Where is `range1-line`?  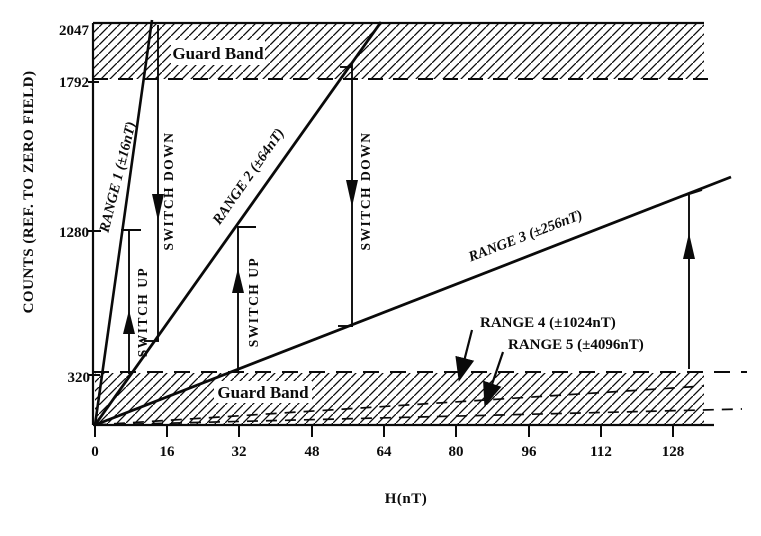
range1-line is located at coordinates (123, 222).